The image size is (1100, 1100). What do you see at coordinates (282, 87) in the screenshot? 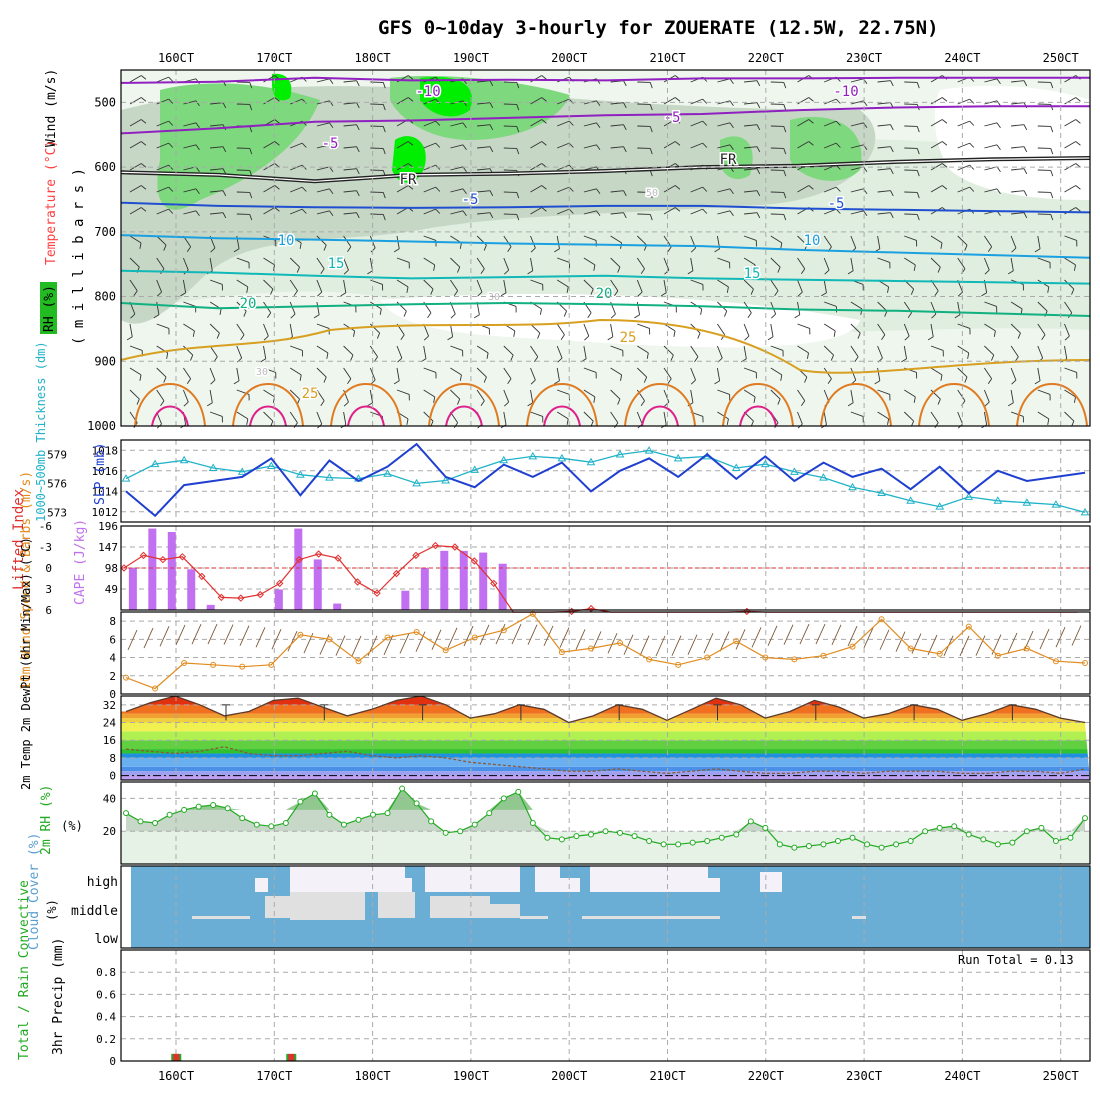
I see `rh-band` at bounding box center [282, 87].